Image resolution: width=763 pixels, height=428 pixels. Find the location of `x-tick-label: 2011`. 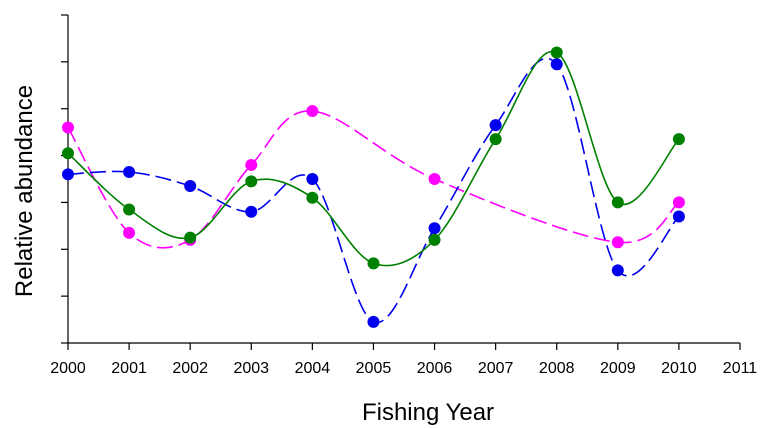

x-tick-label: 2011 is located at coordinates (740, 368).